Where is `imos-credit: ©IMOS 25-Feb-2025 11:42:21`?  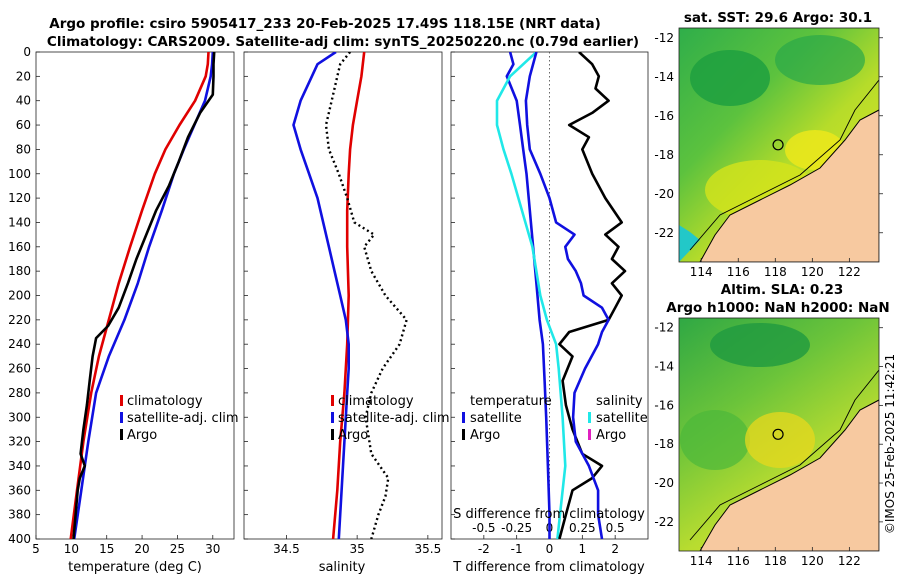
imos-credit: ©IMOS 25-Feb-2025 11:42:21 is located at coordinates (890, 444).